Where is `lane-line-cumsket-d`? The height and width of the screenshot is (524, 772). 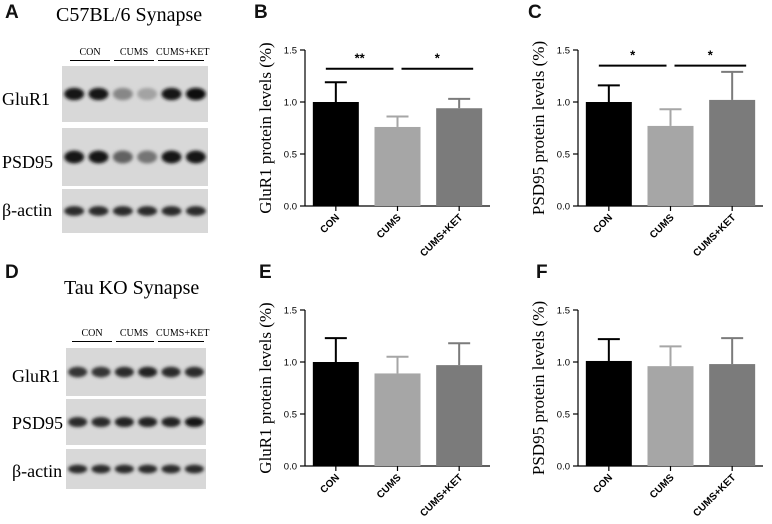
lane-line-cumsket-d is located at coordinates (181, 341).